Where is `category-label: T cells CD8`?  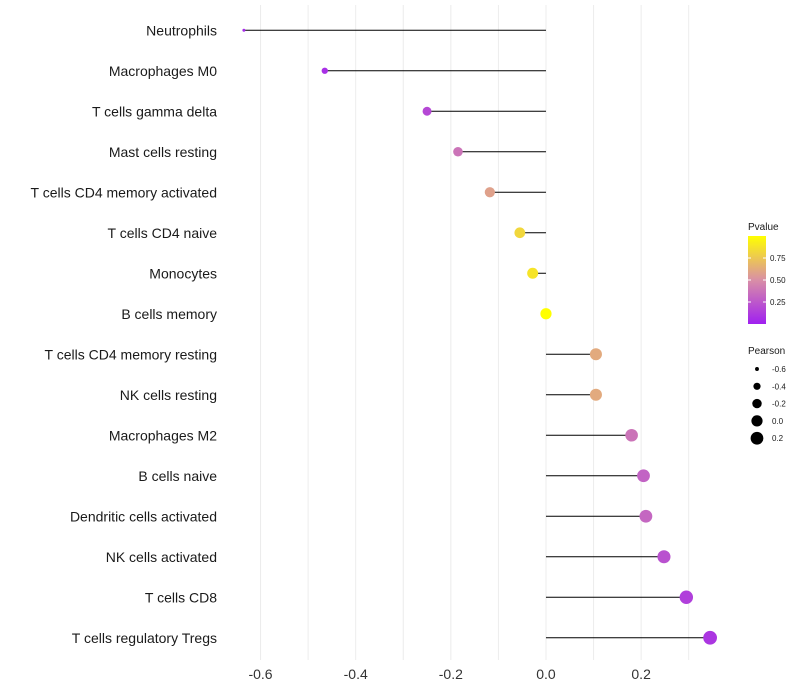
category-label: T cells CD8 is located at coordinates (181, 597).